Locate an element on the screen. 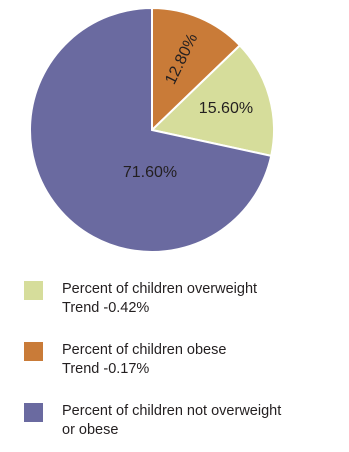 The height and width of the screenshot is (452, 349). legend-swatch-obese is located at coordinates (33, 351).